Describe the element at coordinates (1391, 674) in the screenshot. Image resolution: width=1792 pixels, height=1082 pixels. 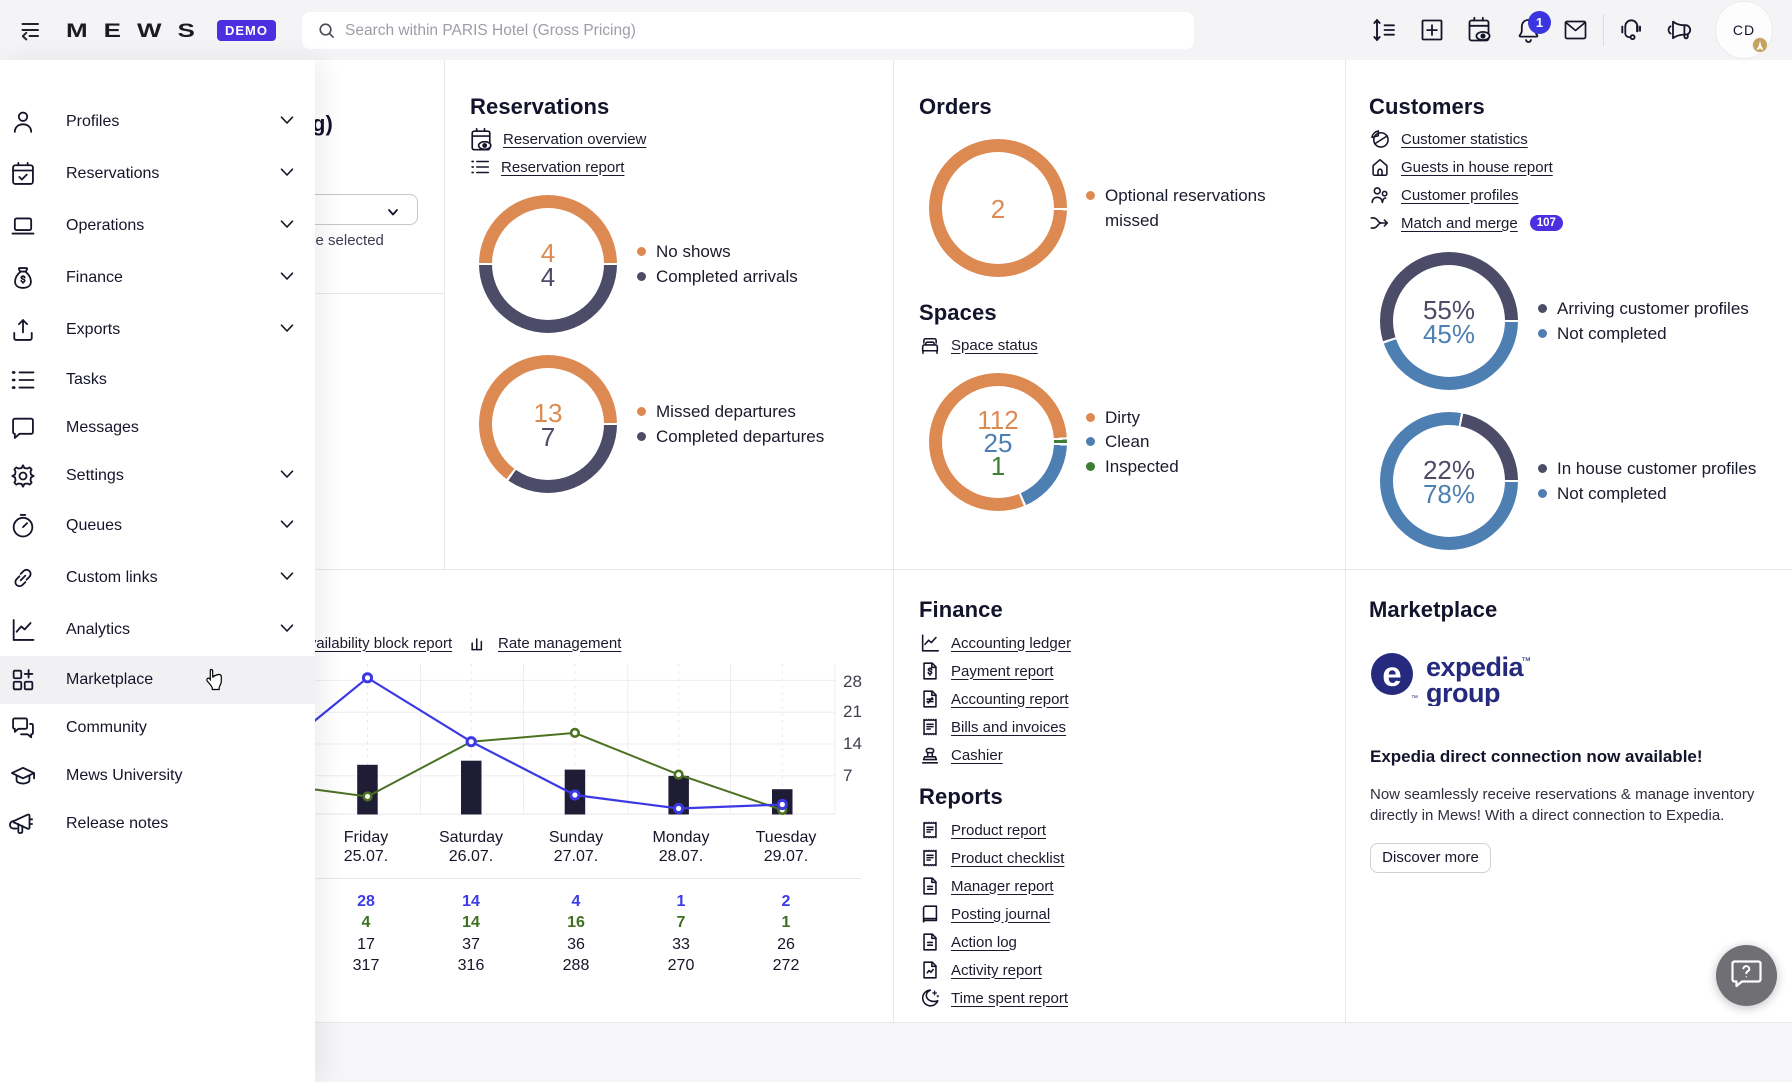
I see `svg-text: e` at that location.